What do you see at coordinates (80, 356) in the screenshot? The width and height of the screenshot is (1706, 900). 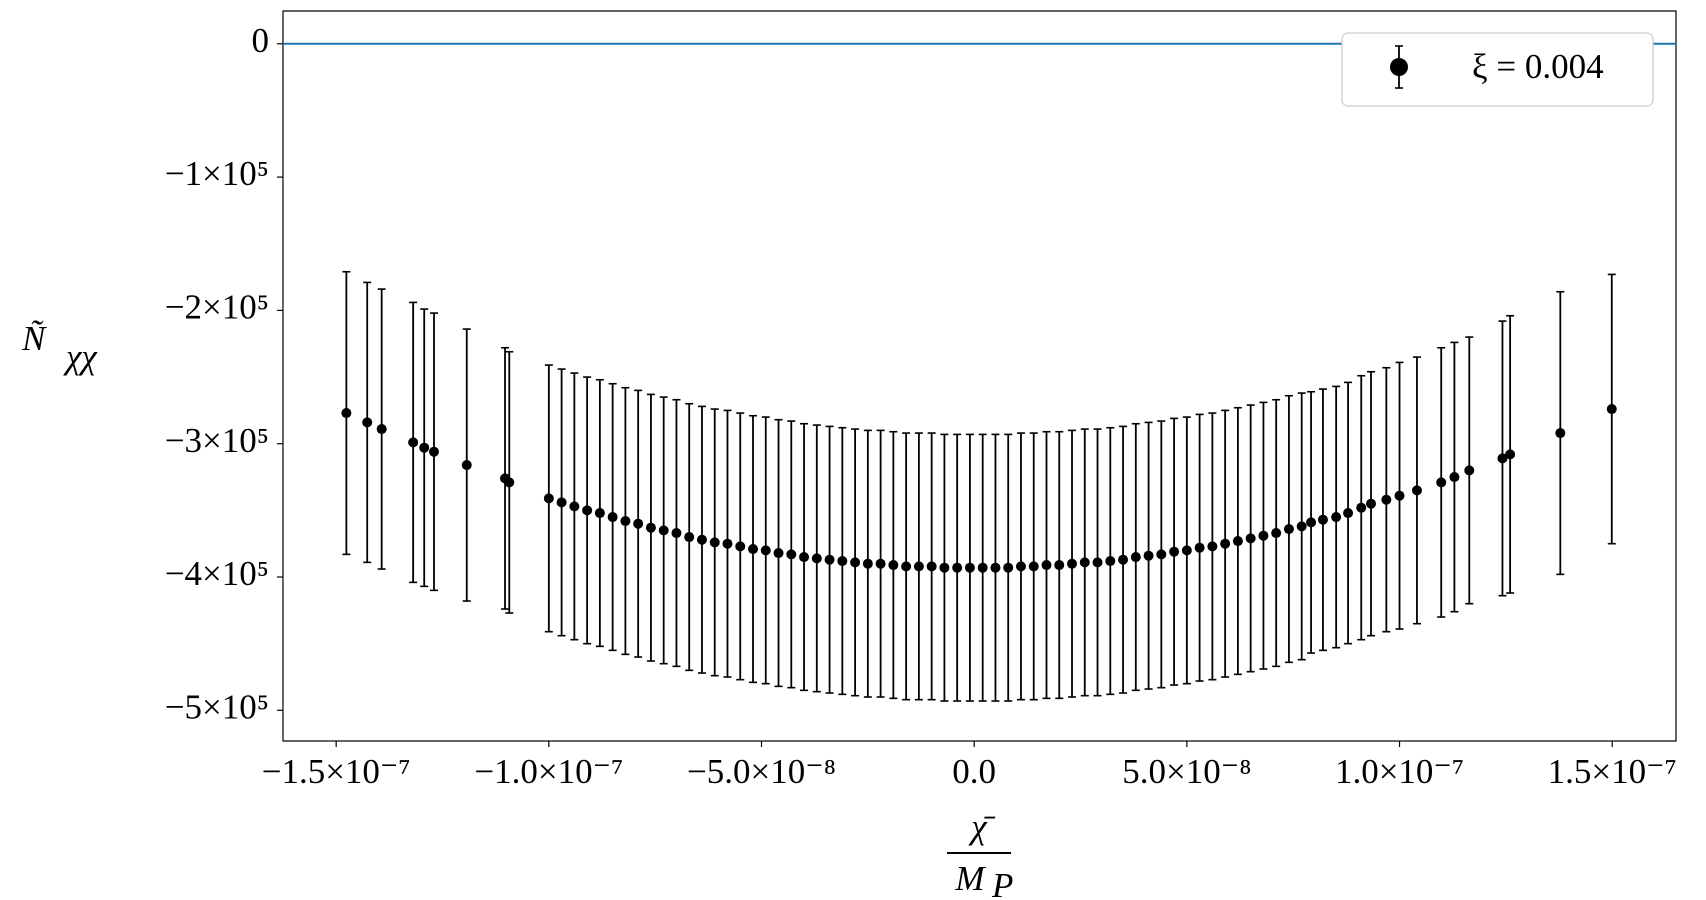 I see `y-label-sub: χχ` at bounding box center [80, 356].